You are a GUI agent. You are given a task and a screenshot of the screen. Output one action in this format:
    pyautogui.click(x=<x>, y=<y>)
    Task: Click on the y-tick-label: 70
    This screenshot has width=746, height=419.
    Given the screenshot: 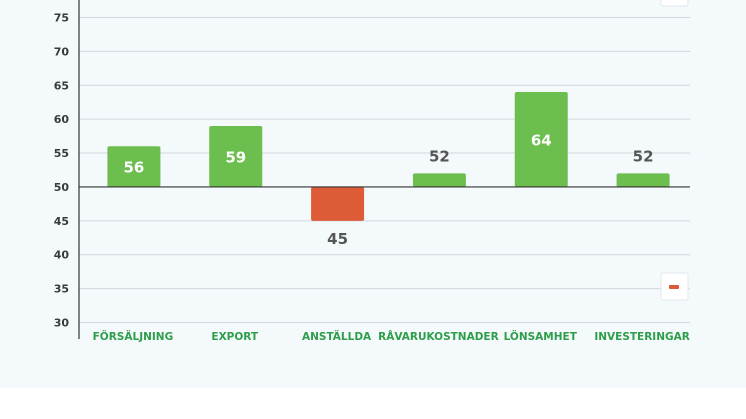 What is the action you would take?
    pyautogui.click(x=62, y=51)
    